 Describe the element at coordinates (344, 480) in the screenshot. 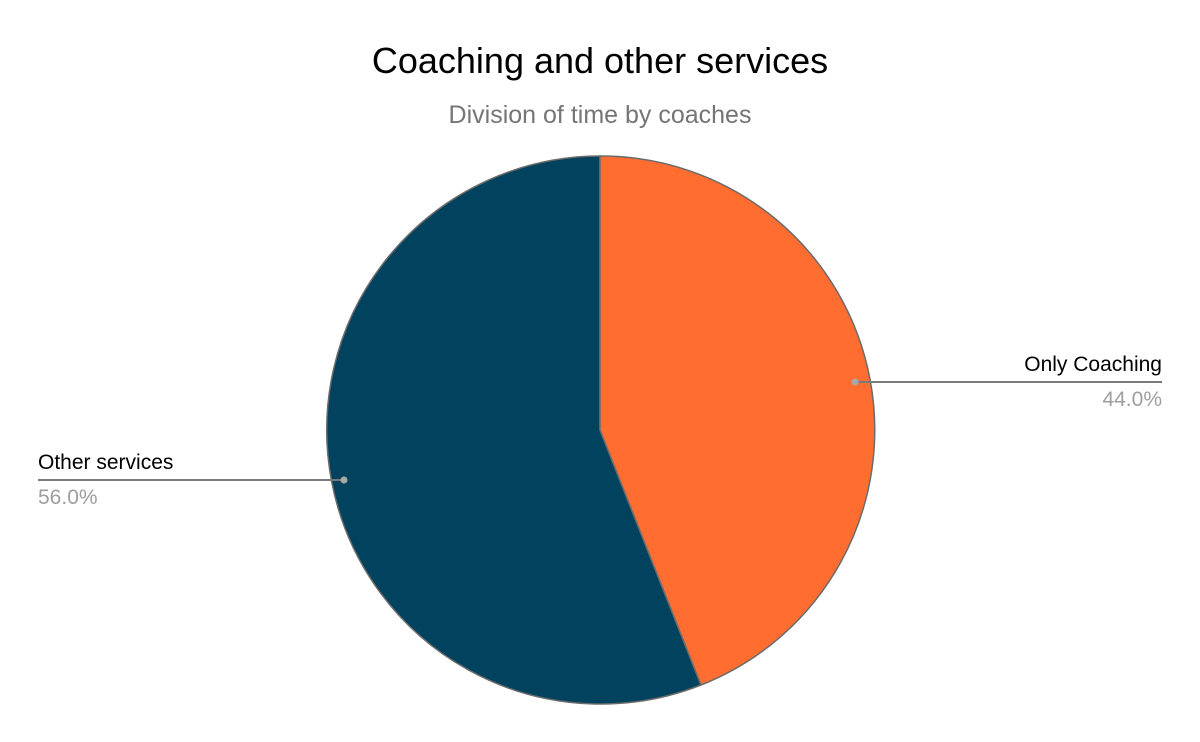

I see `leader-dot-other-services` at that location.